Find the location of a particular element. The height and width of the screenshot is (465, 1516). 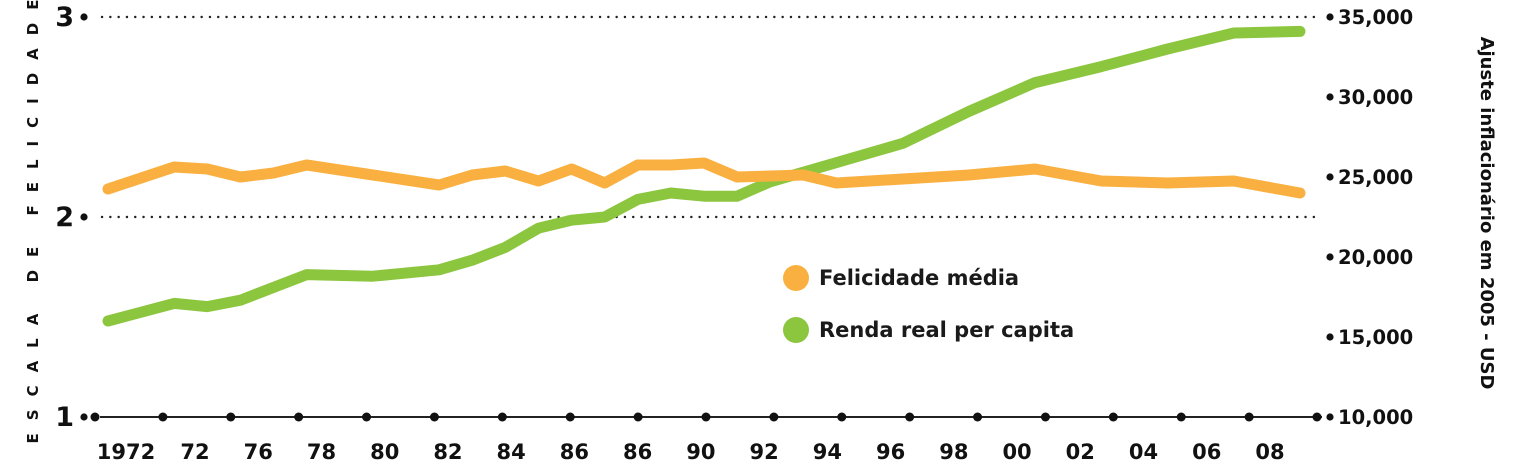

left-tick: 3 is located at coordinates (71, 17).